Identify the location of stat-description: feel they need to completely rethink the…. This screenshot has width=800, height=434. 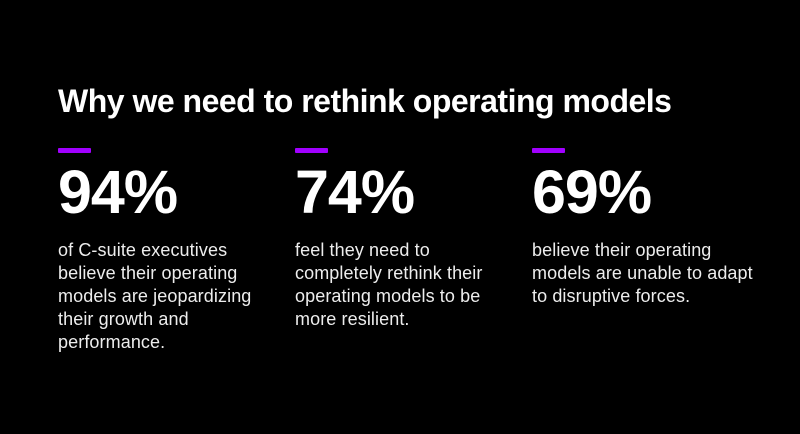
(389, 284).